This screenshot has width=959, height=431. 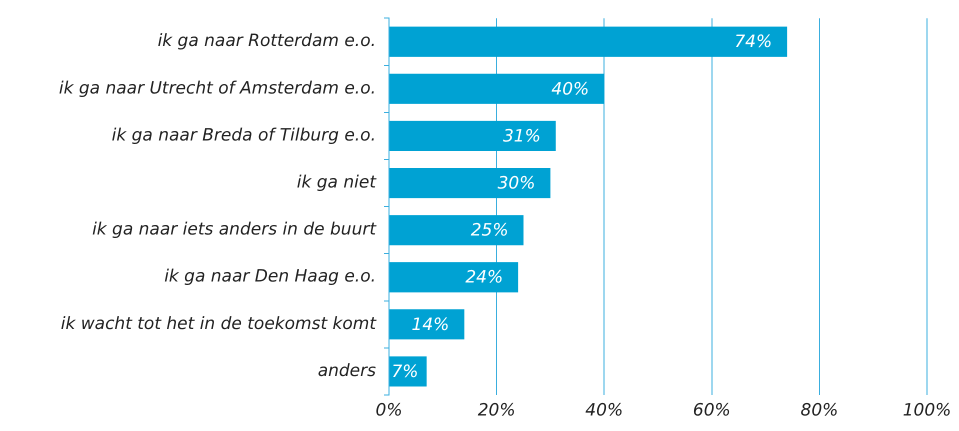 I want to click on data-label: 30%, so click(x=517, y=183).